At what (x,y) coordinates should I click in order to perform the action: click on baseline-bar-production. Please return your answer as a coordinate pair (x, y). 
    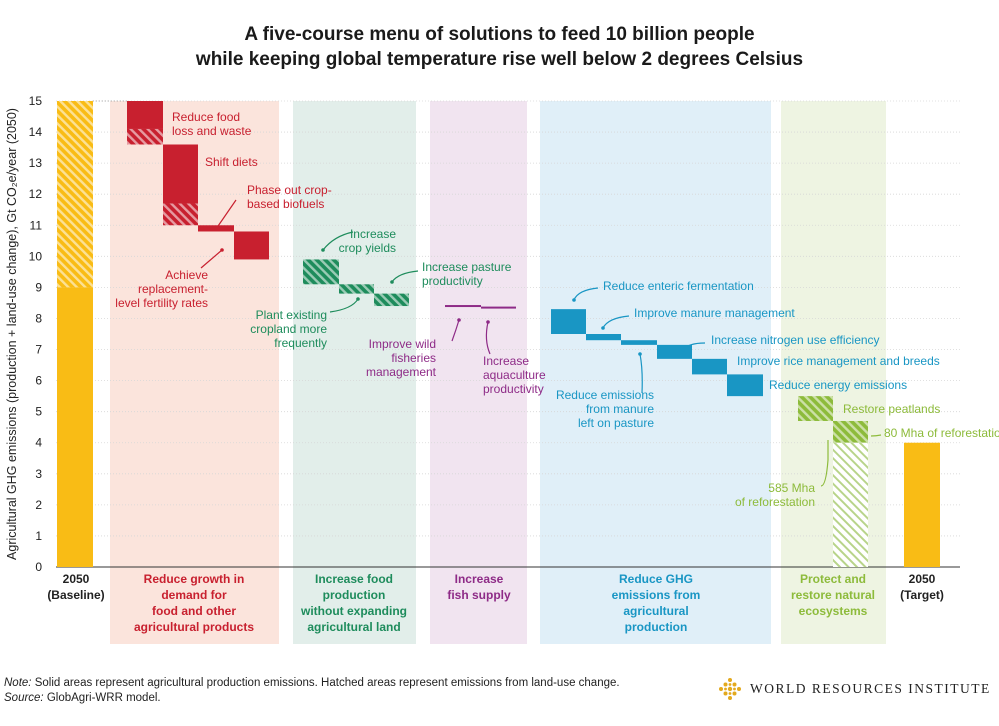
    Looking at the image, I should click on (75, 427).